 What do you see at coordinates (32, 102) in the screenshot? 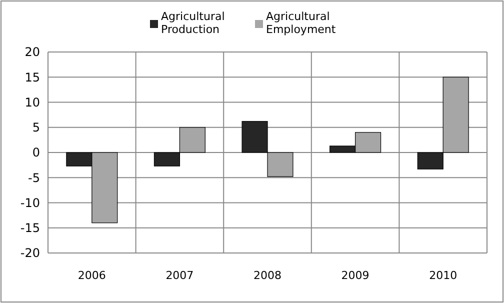
I see `y-tick-label: 10` at bounding box center [32, 102].